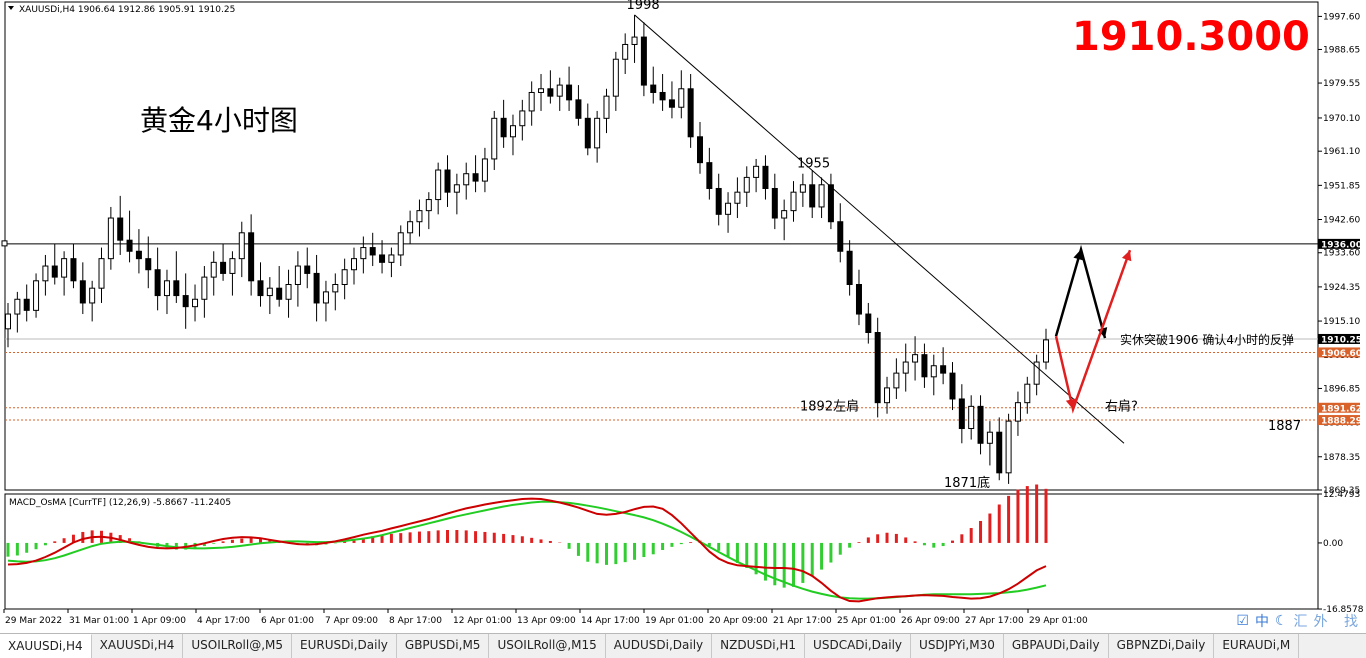 The height and width of the screenshot is (658, 1366). Describe the element at coordinates (443, 646) in the screenshot. I see `chart-tab: GBPUSDi,M5` at that location.